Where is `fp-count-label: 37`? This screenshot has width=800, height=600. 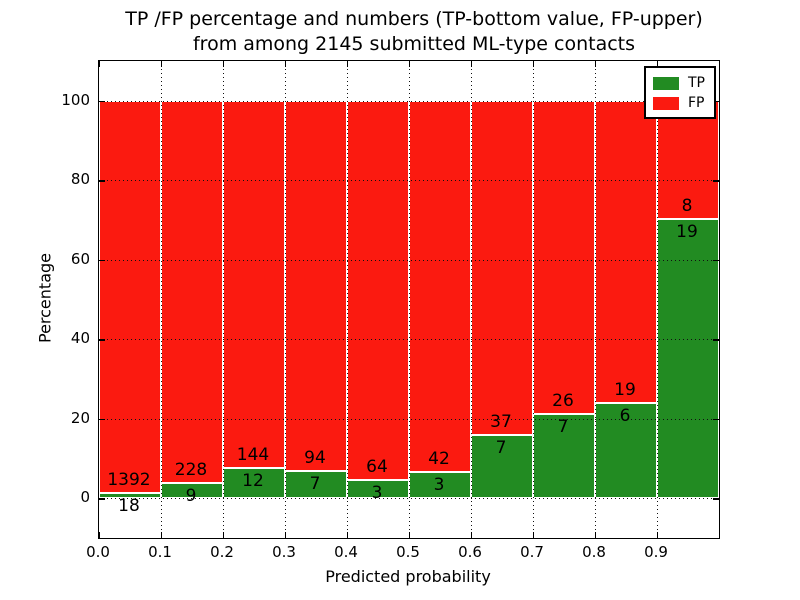 fp-count-label: 37 is located at coordinates (501, 422).